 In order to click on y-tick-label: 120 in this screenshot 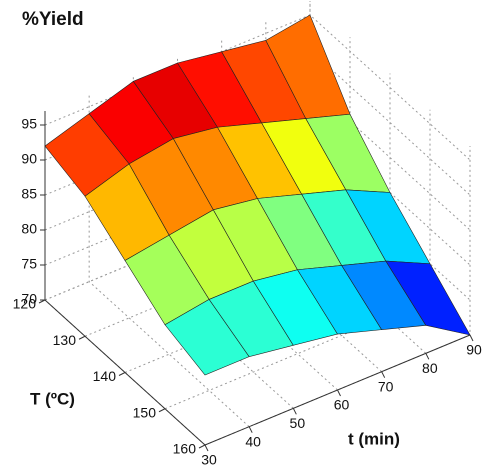, I will do `click(25, 304)`.